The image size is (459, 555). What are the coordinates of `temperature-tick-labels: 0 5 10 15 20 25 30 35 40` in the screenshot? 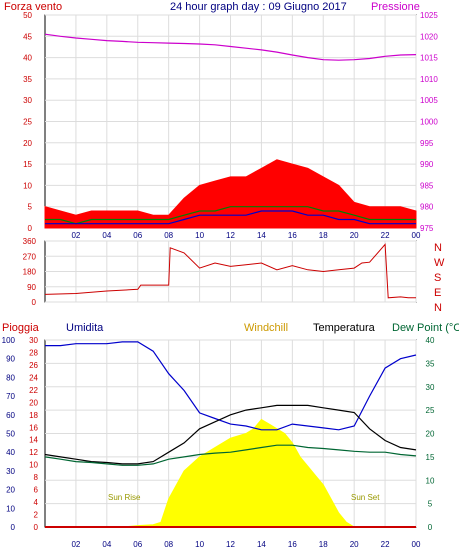 It's located at (430, 434).